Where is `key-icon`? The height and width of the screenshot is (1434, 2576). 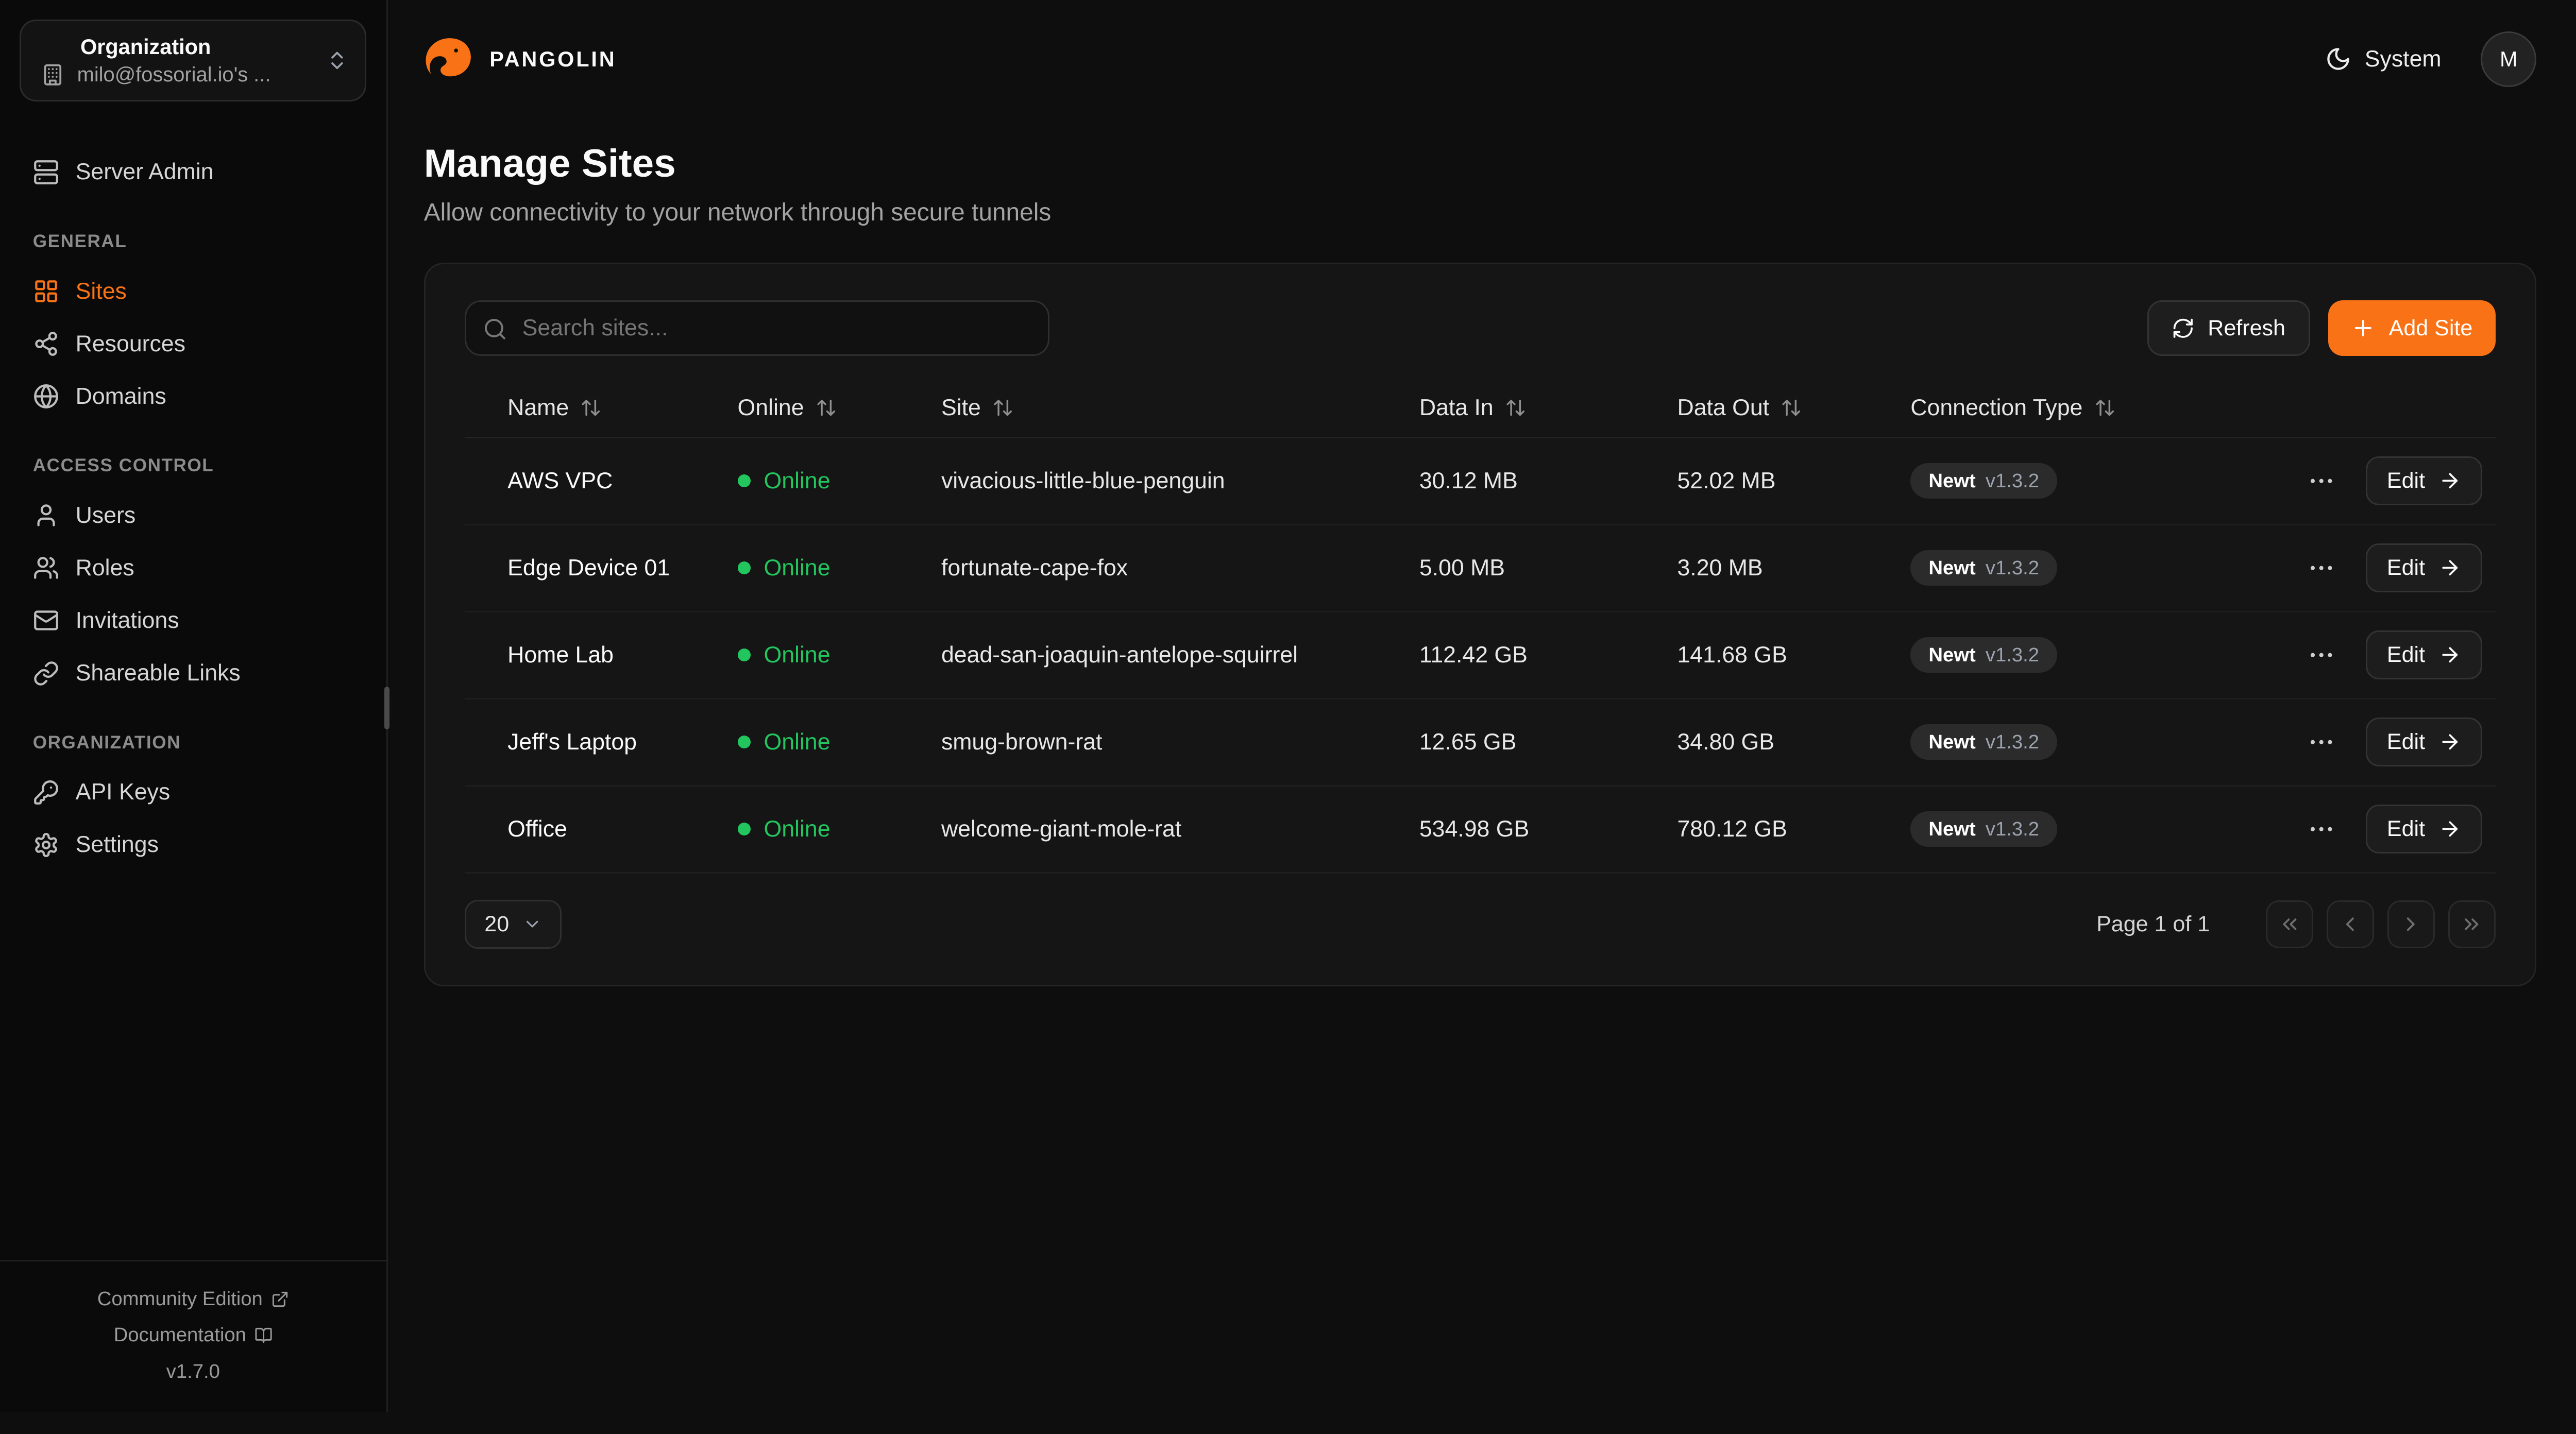 key-icon is located at coordinates (46, 792).